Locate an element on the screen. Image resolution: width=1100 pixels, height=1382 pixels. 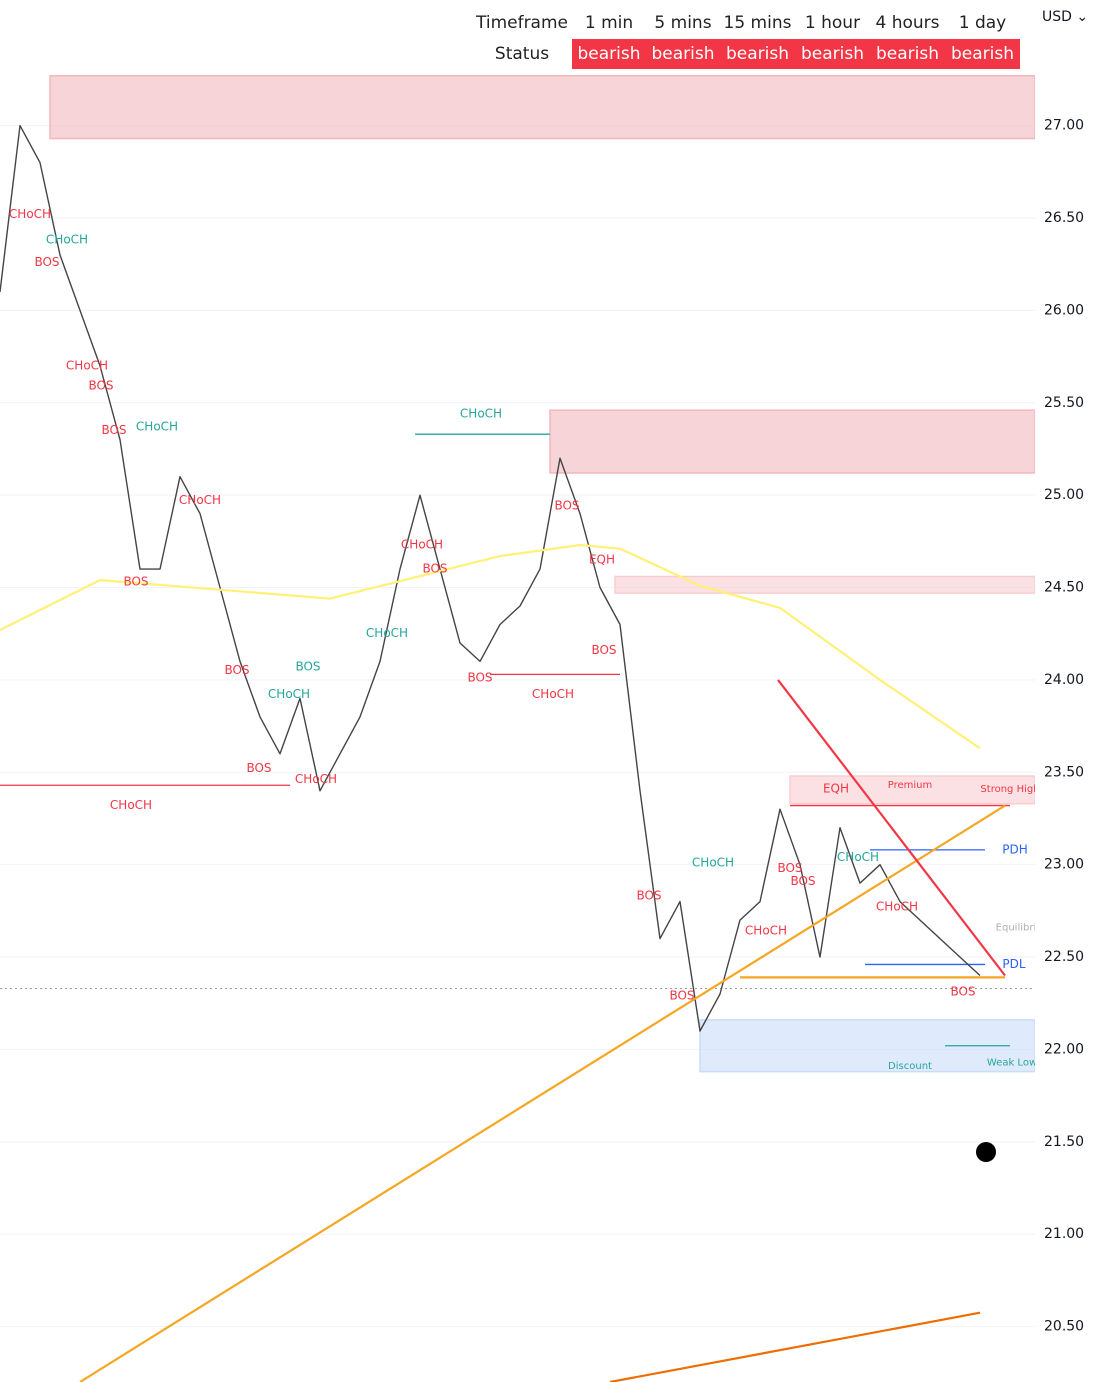
annotation: Weak Low is located at coordinates (1012, 1062).